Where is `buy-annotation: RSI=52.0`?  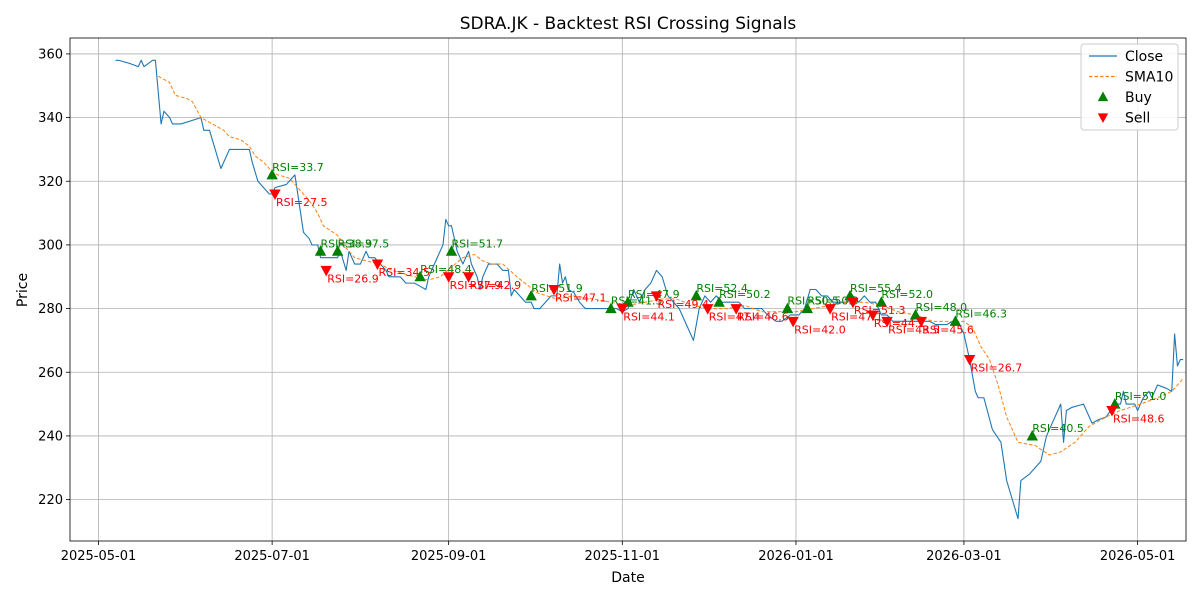
buy-annotation: RSI=52.0 is located at coordinates (907, 294).